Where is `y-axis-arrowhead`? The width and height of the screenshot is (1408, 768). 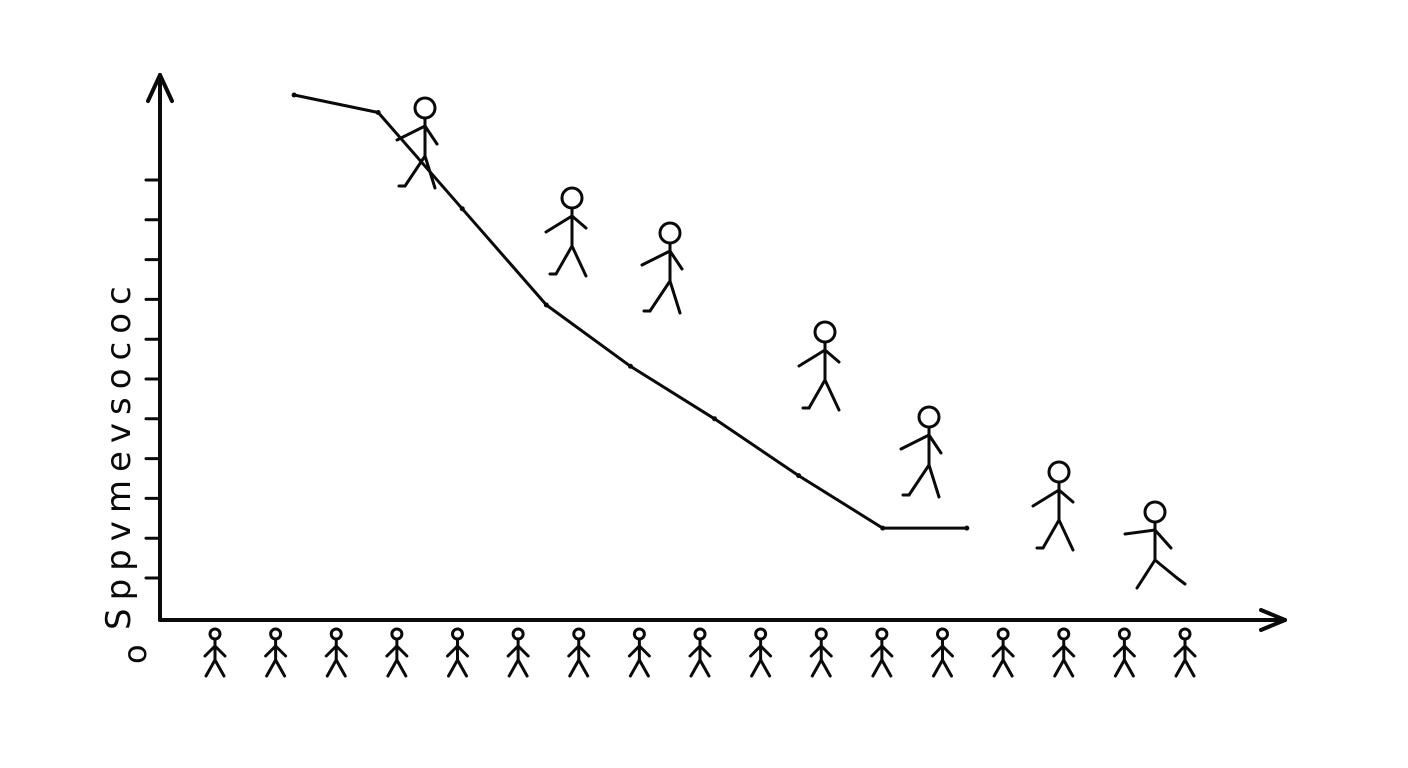
y-axis-arrowhead is located at coordinates (160, 88).